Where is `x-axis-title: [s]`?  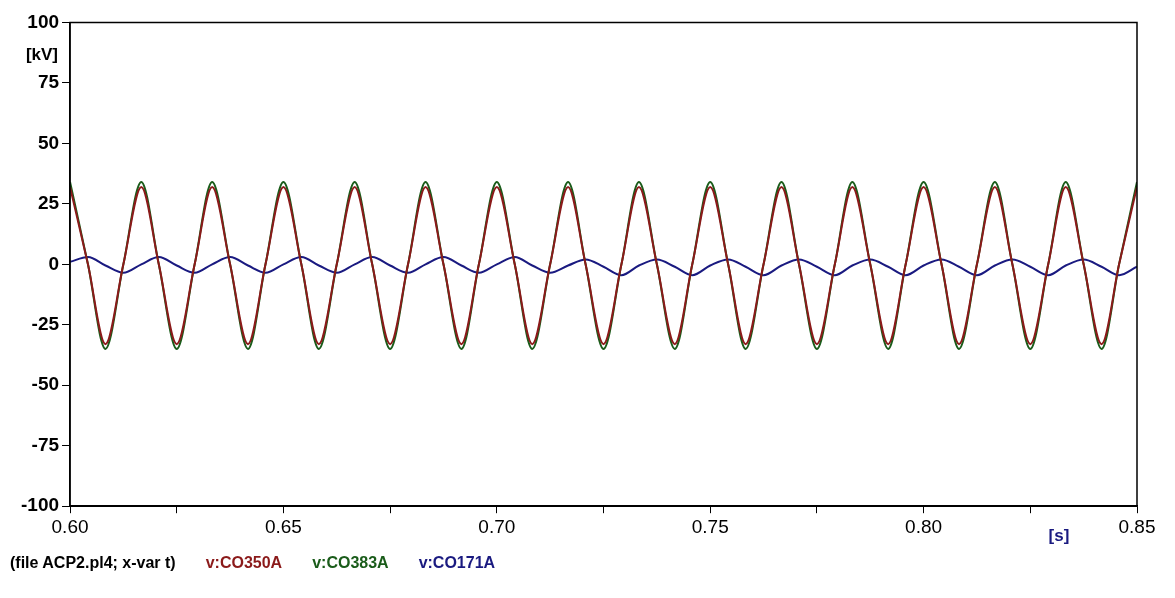 x-axis-title: [s] is located at coordinates (1059, 536).